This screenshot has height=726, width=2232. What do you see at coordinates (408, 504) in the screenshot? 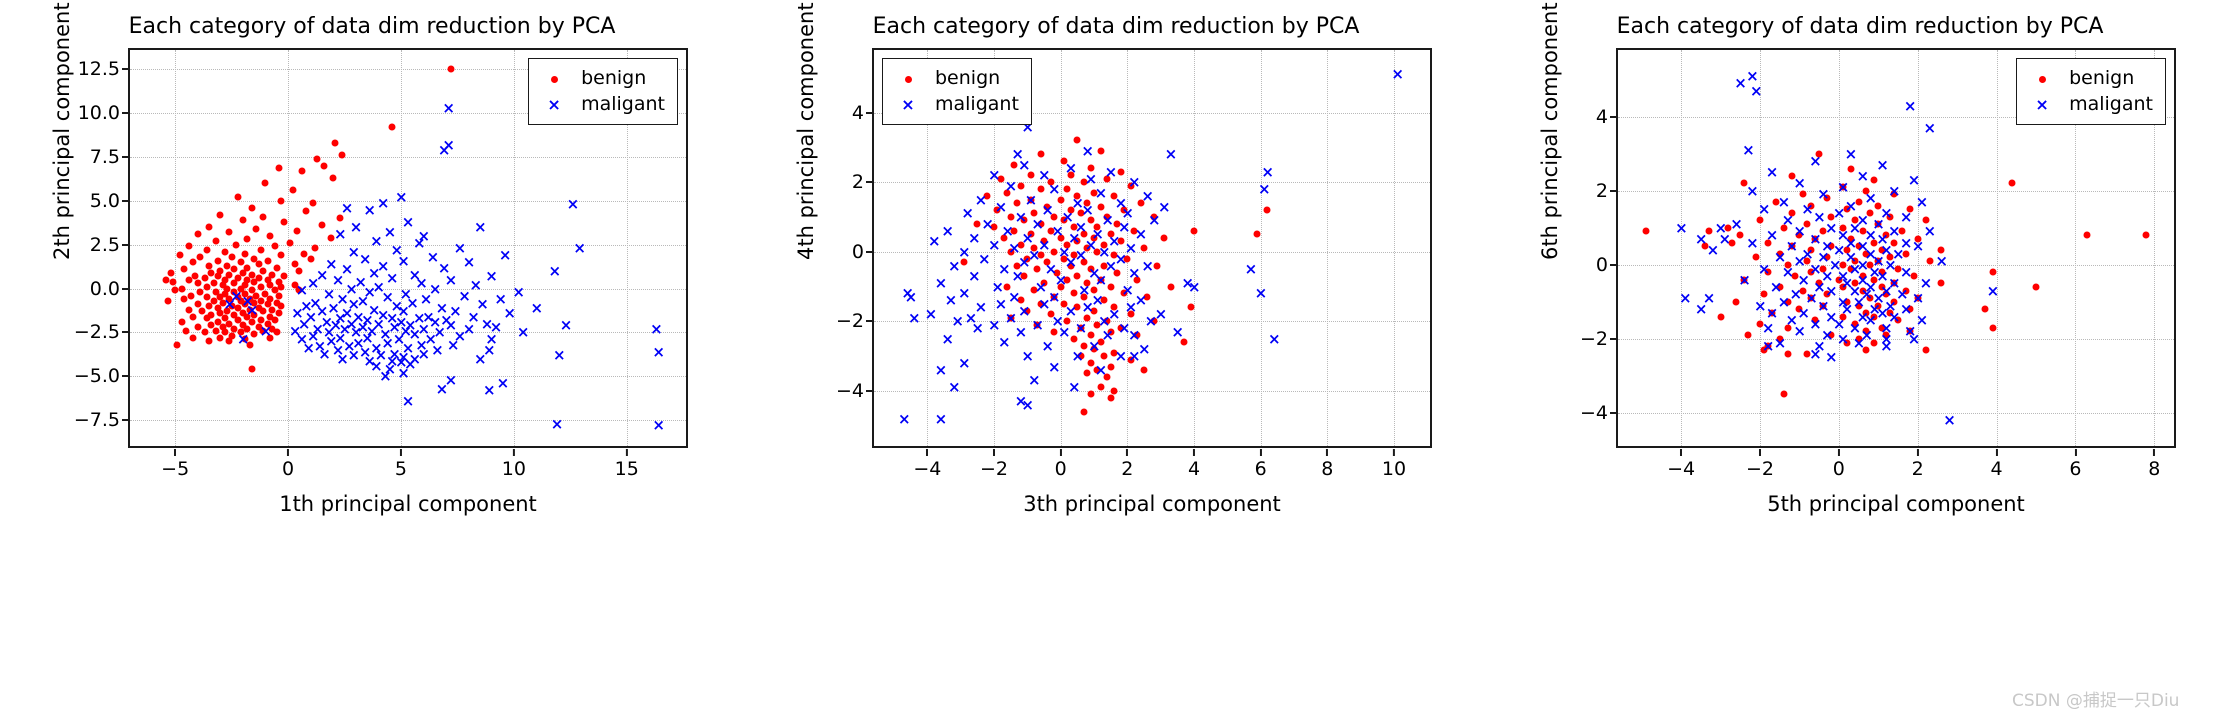
I see `x-axis-label: 1th principal component` at bounding box center [408, 504].